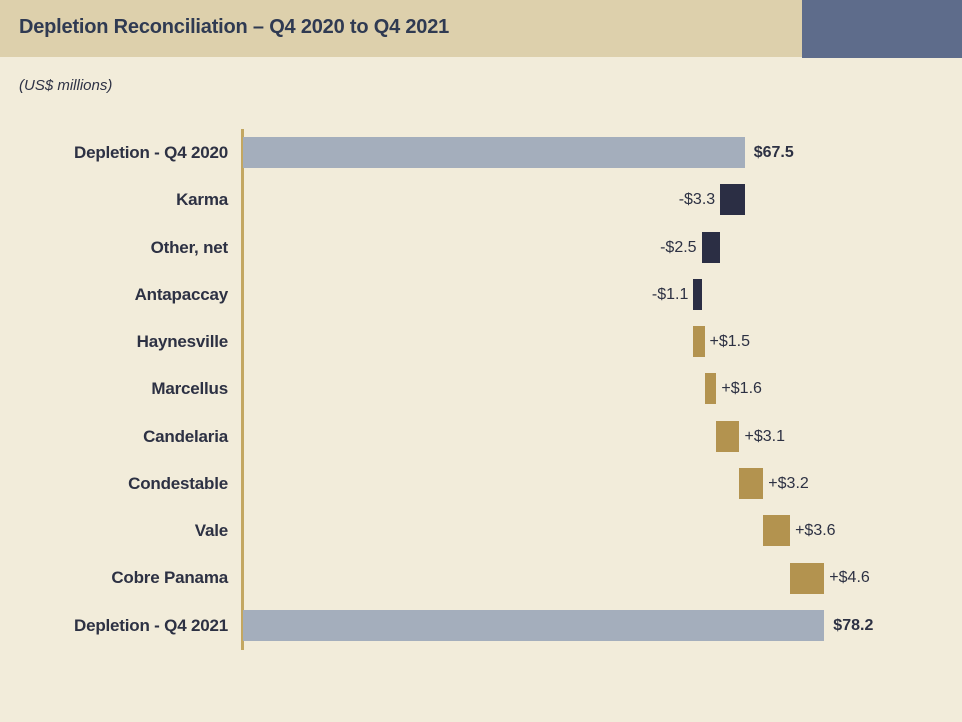 Image resolution: width=962 pixels, height=722 pixels. What do you see at coordinates (181, 294) in the screenshot?
I see `row-label: Antapaccay` at bounding box center [181, 294].